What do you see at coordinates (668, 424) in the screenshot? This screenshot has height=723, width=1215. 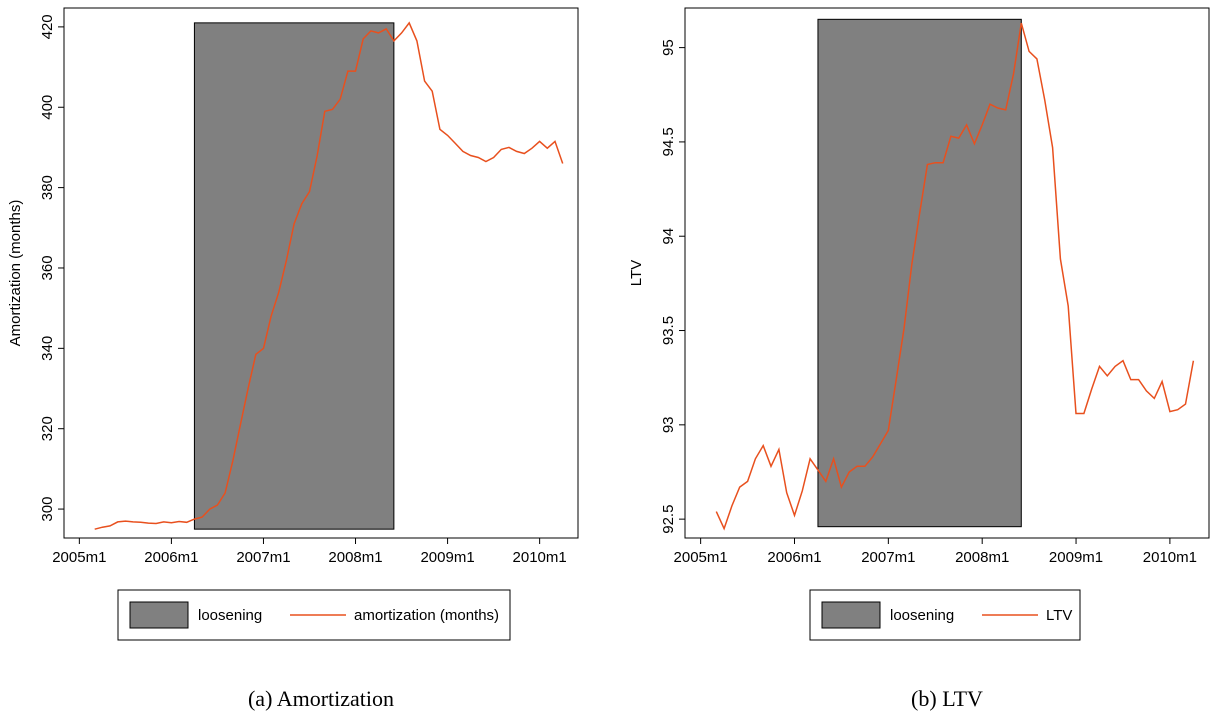 I see `y-tick-label: 93` at bounding box center [668, 424].